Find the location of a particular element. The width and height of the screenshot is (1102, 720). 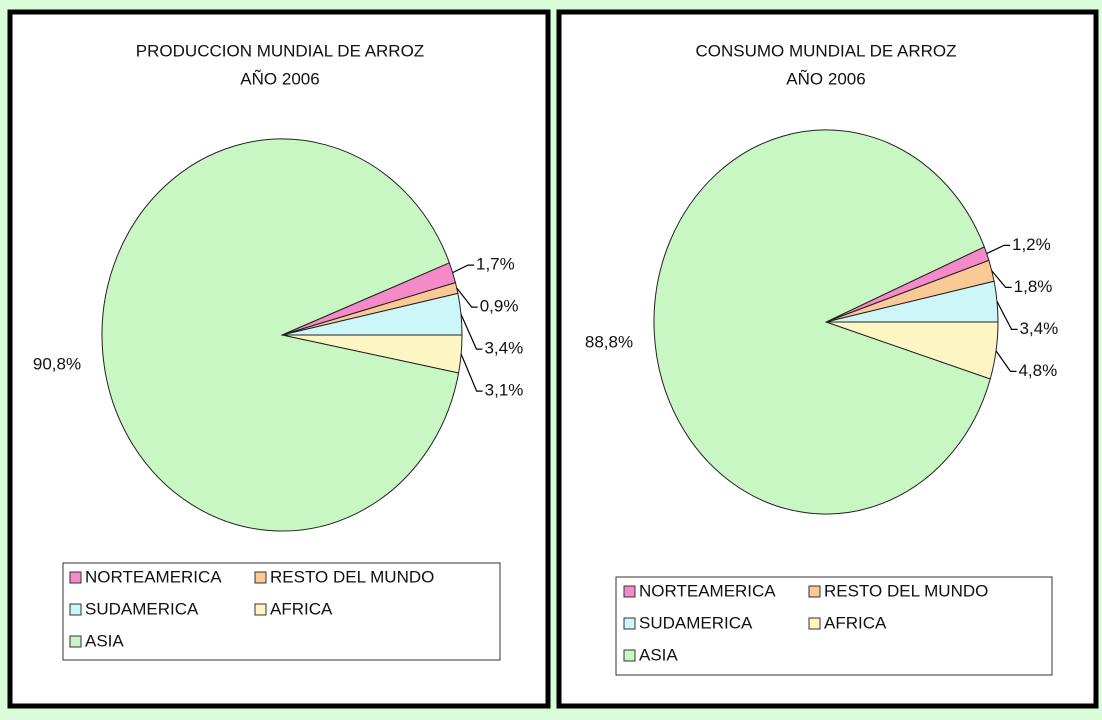

data-label: 1,8% is located at coordinates (1033, 286).